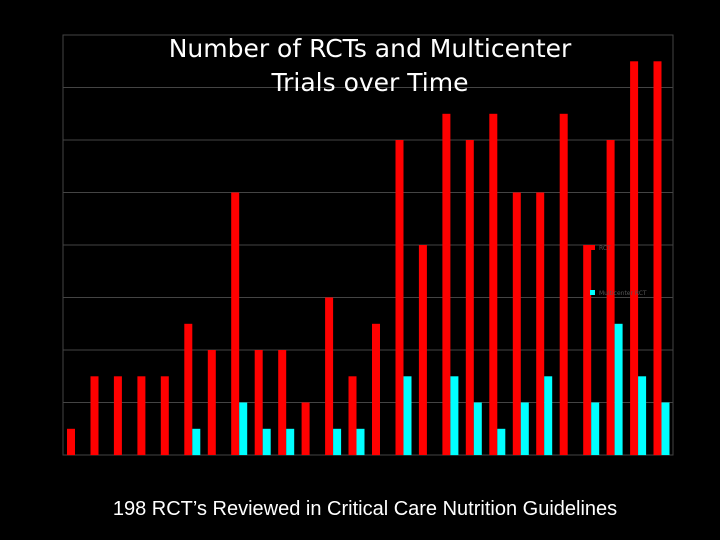  I want to click on chart-title-line-2: Trials over Time, so click(370, 82).